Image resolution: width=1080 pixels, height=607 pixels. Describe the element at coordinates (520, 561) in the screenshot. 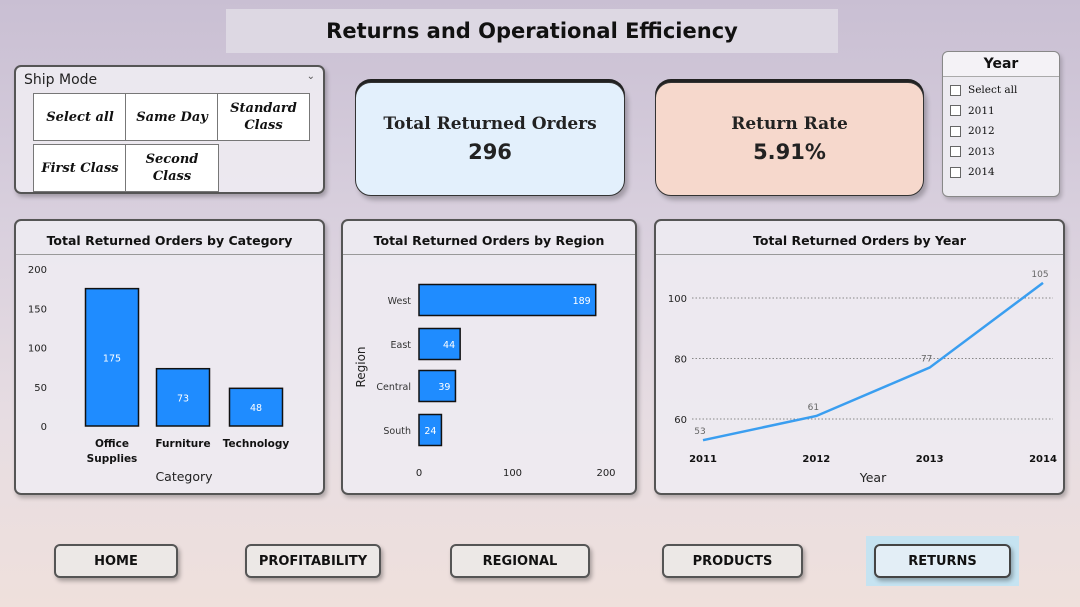

I see `nav-regional-button: REGIONAL` at that location.